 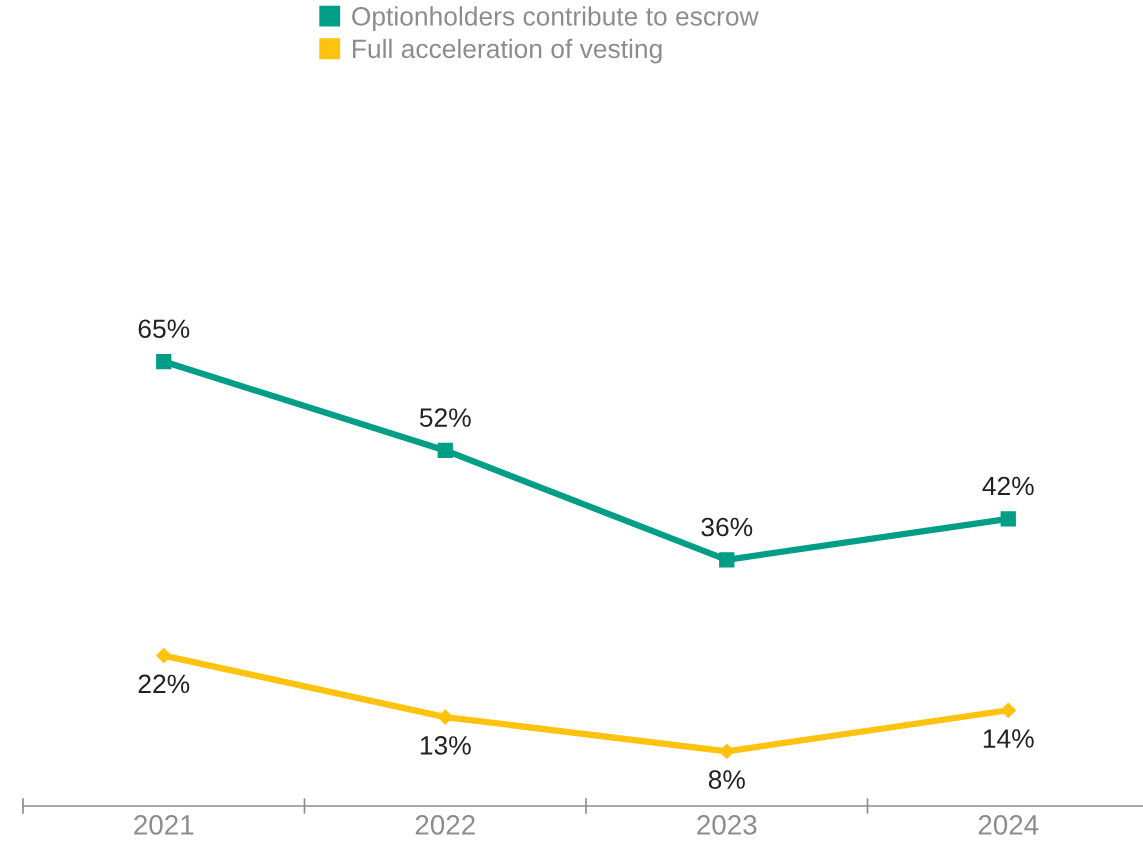 I want to click on data-label: 65%, so click(x=164, y=329).